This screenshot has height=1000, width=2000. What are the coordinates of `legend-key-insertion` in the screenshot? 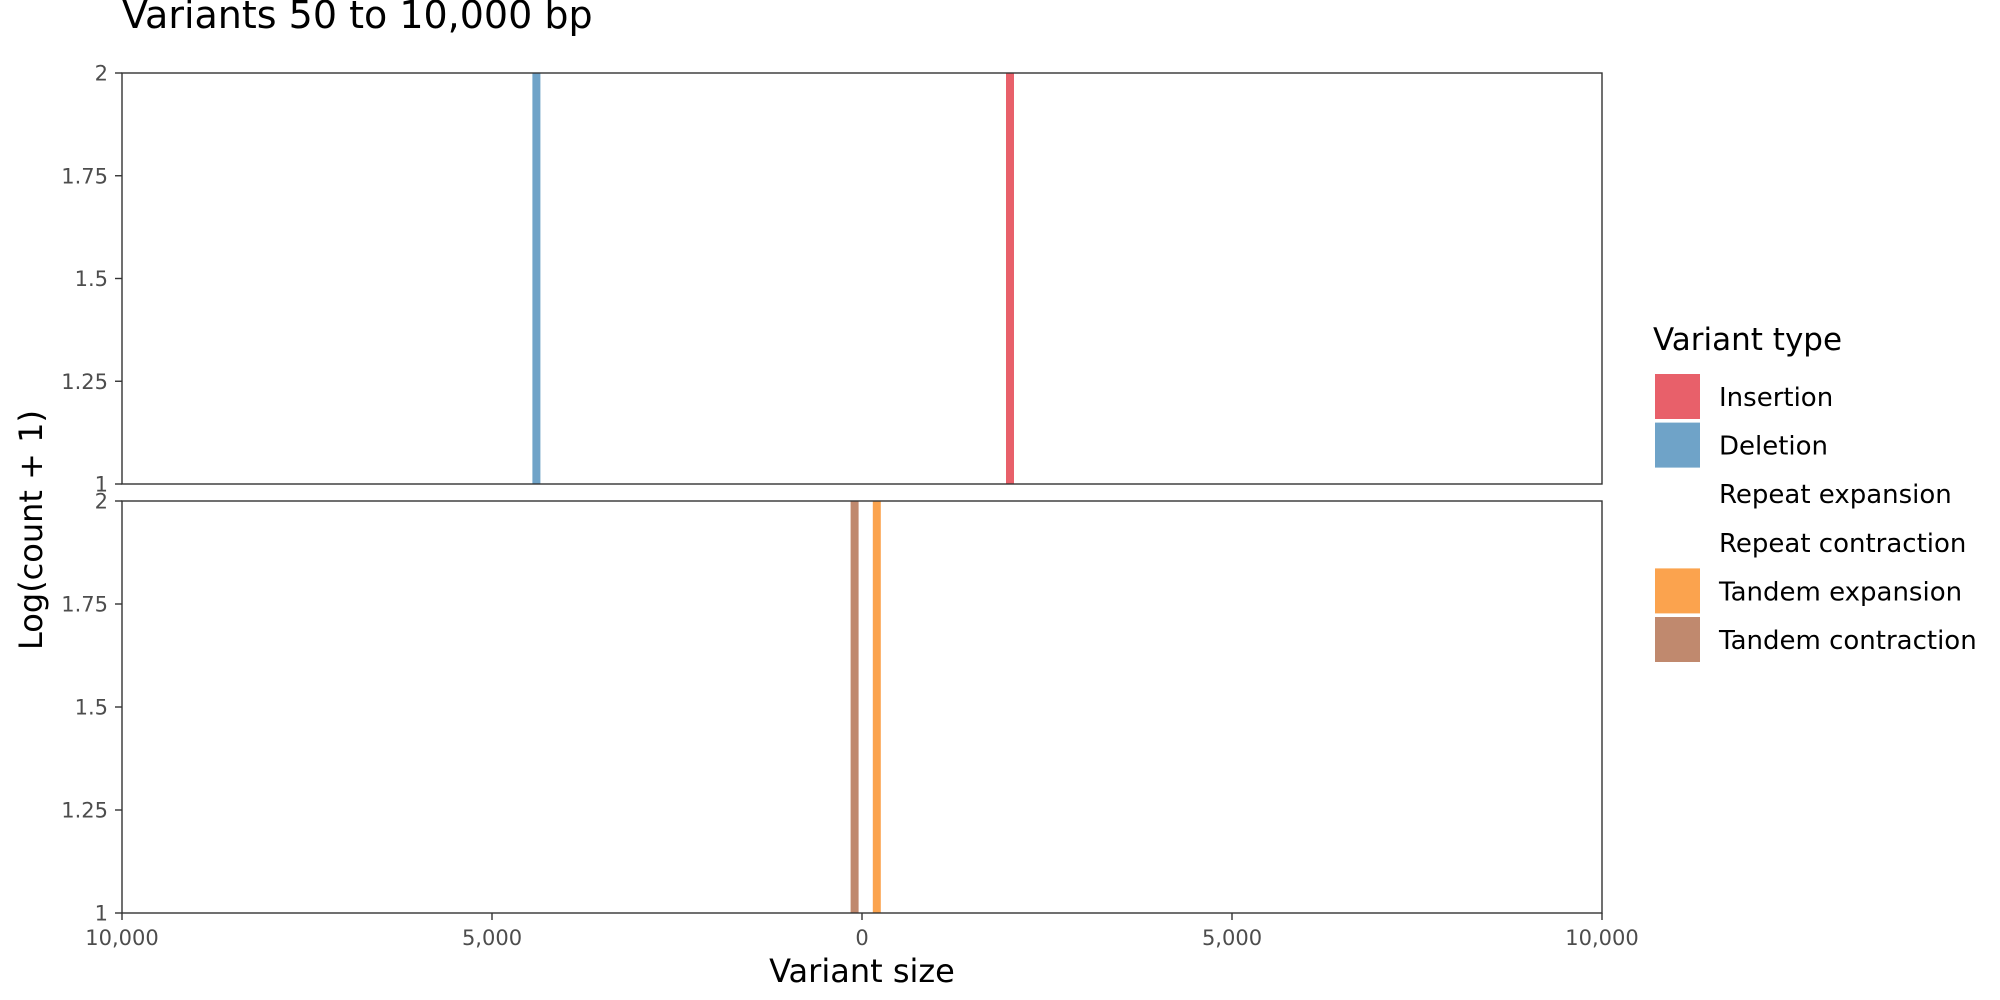 It's located at (1677, 396).